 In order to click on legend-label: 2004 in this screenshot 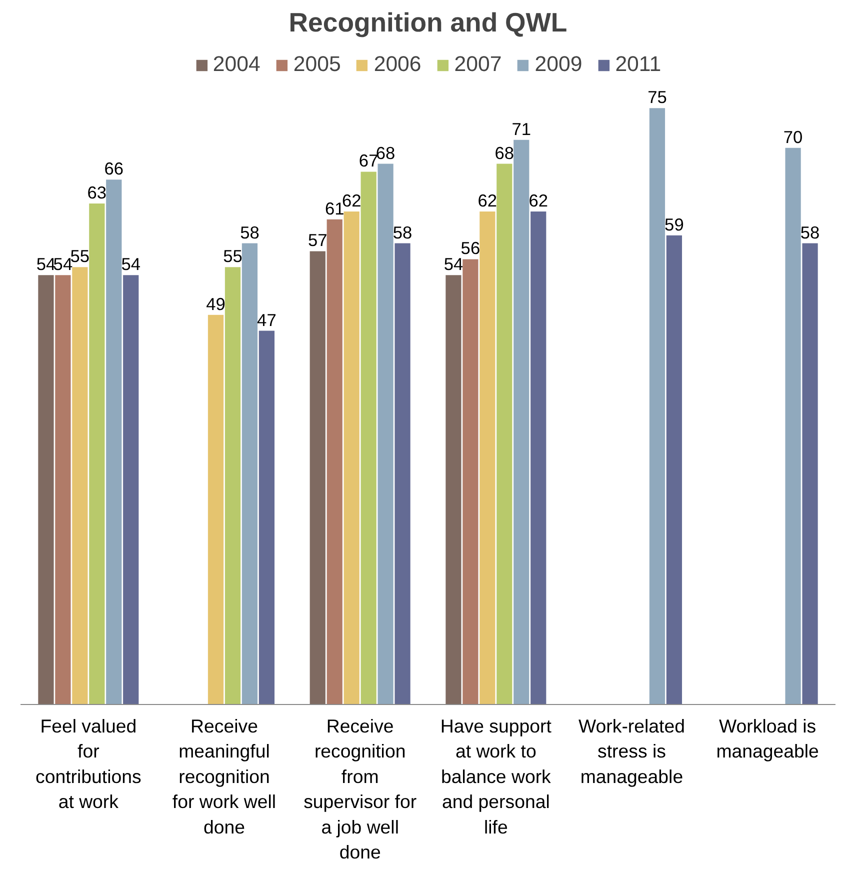, I will do `click(236, 64)`.